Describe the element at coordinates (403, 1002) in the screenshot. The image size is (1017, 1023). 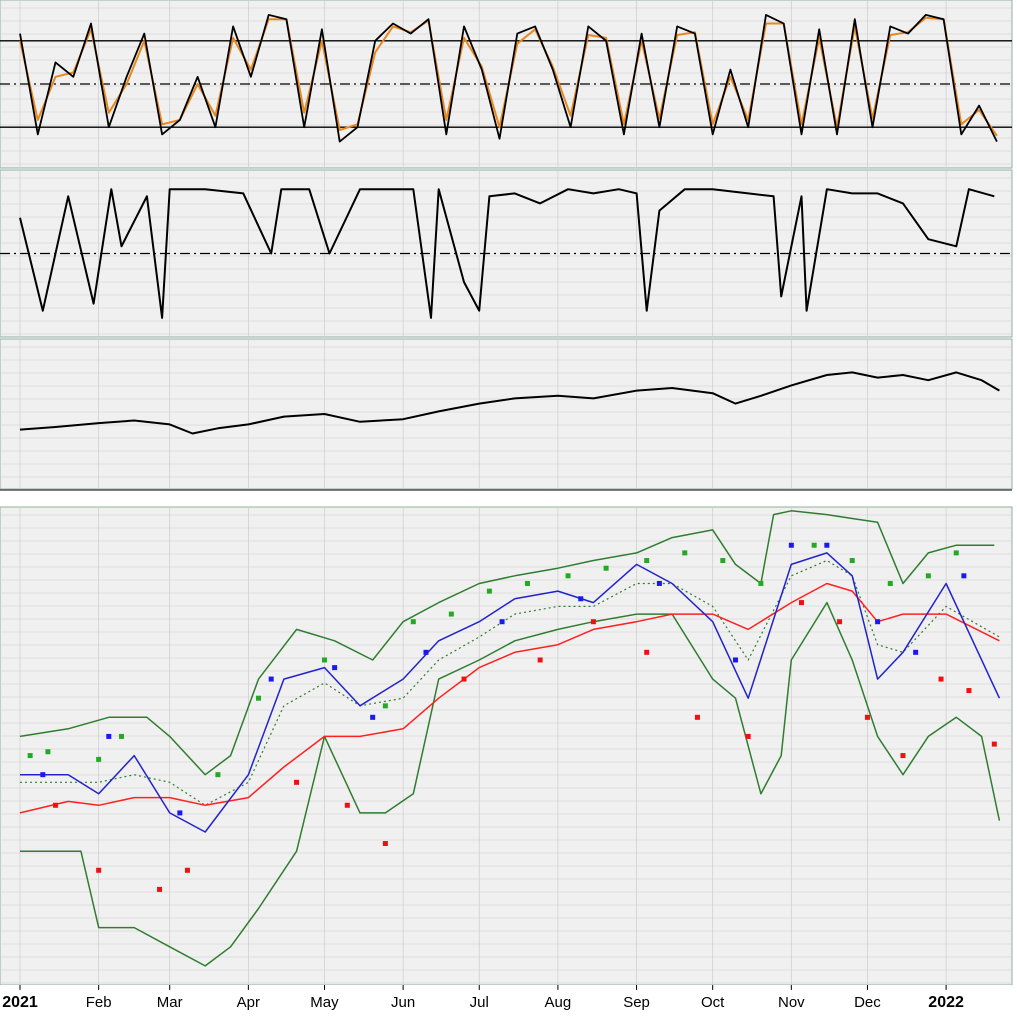
I see `x-tick-label: Jun` at that location.